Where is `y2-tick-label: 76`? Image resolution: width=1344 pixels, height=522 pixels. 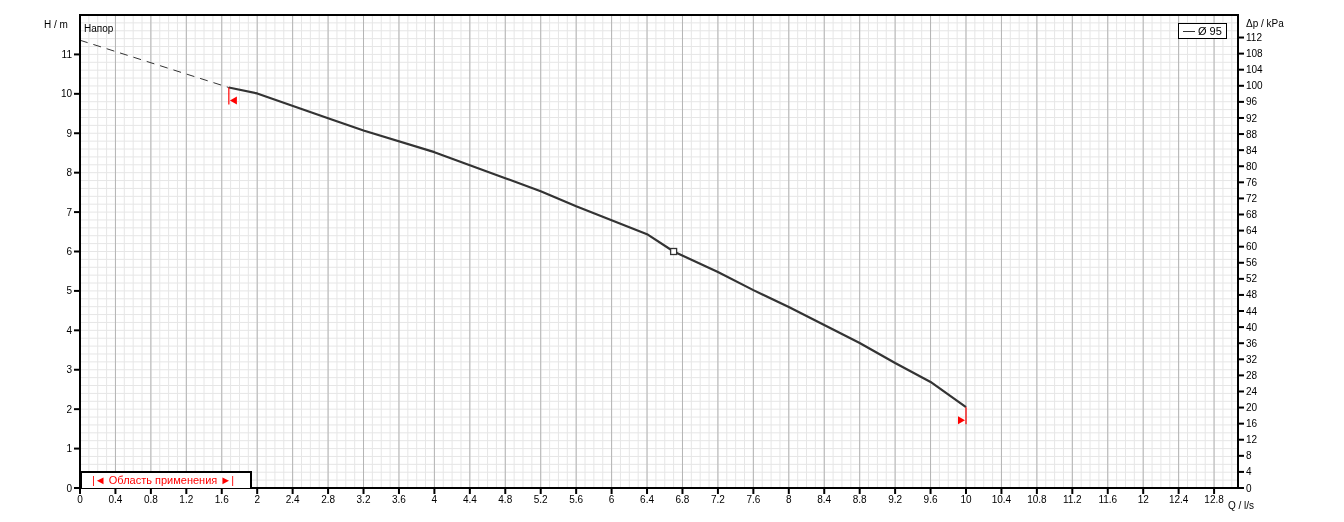
y2-tick-label: 76 is located at coordinates (1252, 182).